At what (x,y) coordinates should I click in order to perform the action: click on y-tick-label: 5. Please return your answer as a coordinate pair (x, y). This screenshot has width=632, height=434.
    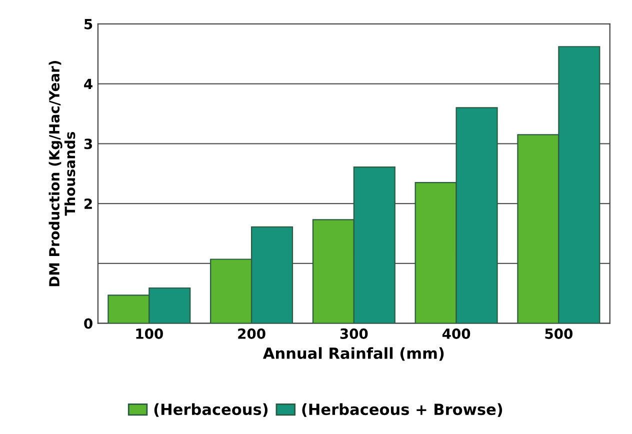
    Looking at the image, I should click on (88, 24).